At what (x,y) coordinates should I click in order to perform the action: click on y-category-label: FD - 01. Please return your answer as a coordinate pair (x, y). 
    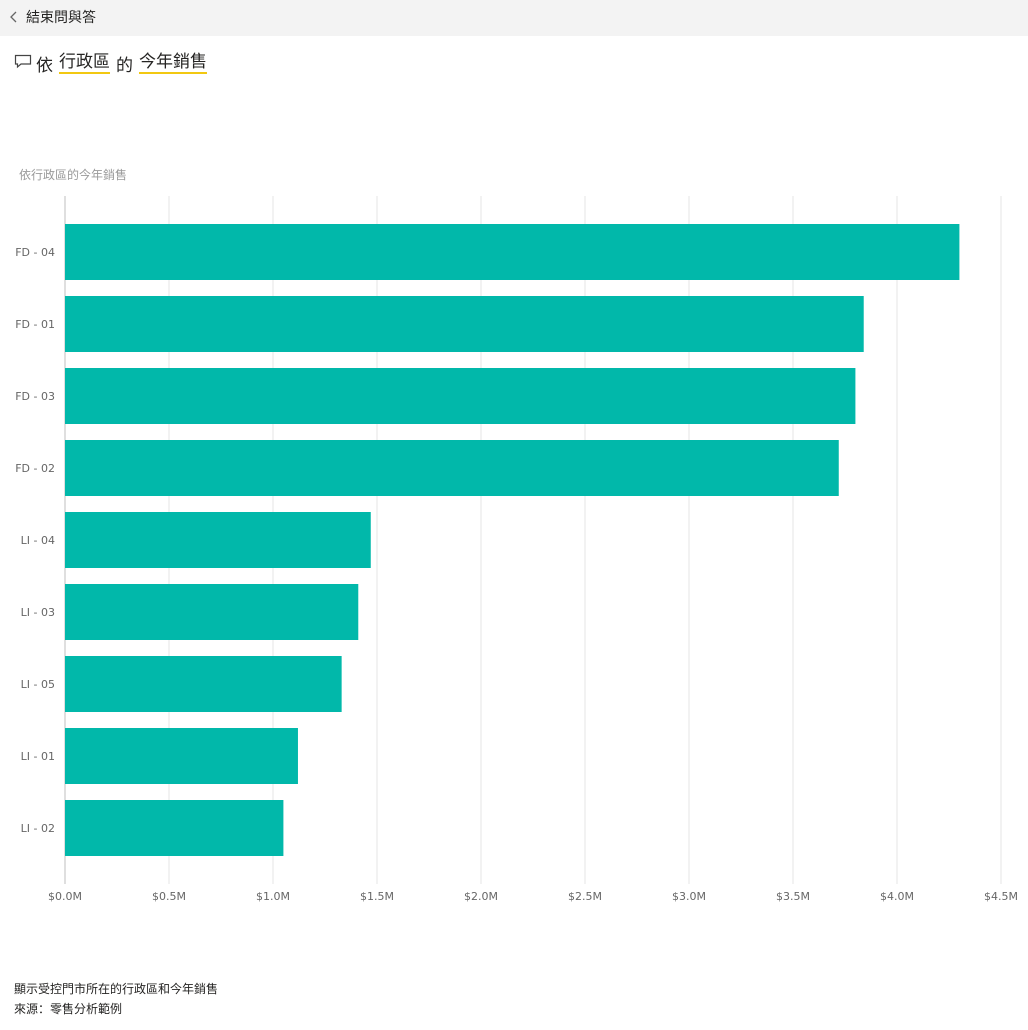
    Looking at the image, I should click on (35, 324).